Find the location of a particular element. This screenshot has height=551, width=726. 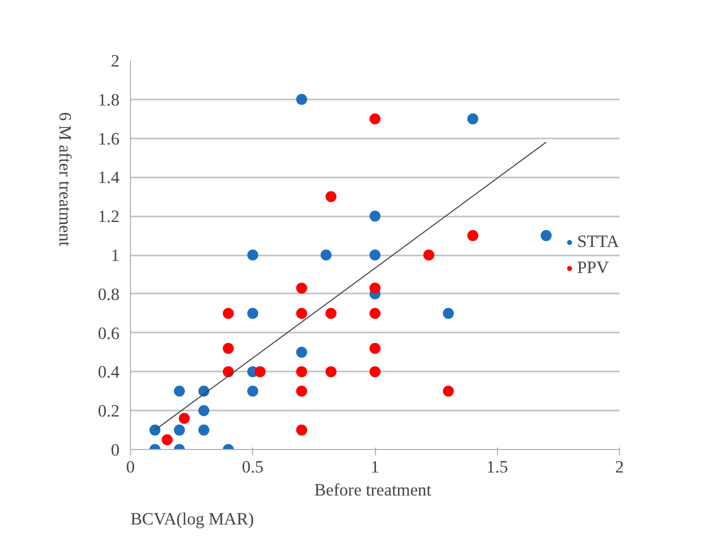

y-tick-label: 0.6 is located at coordinates (109, 333).